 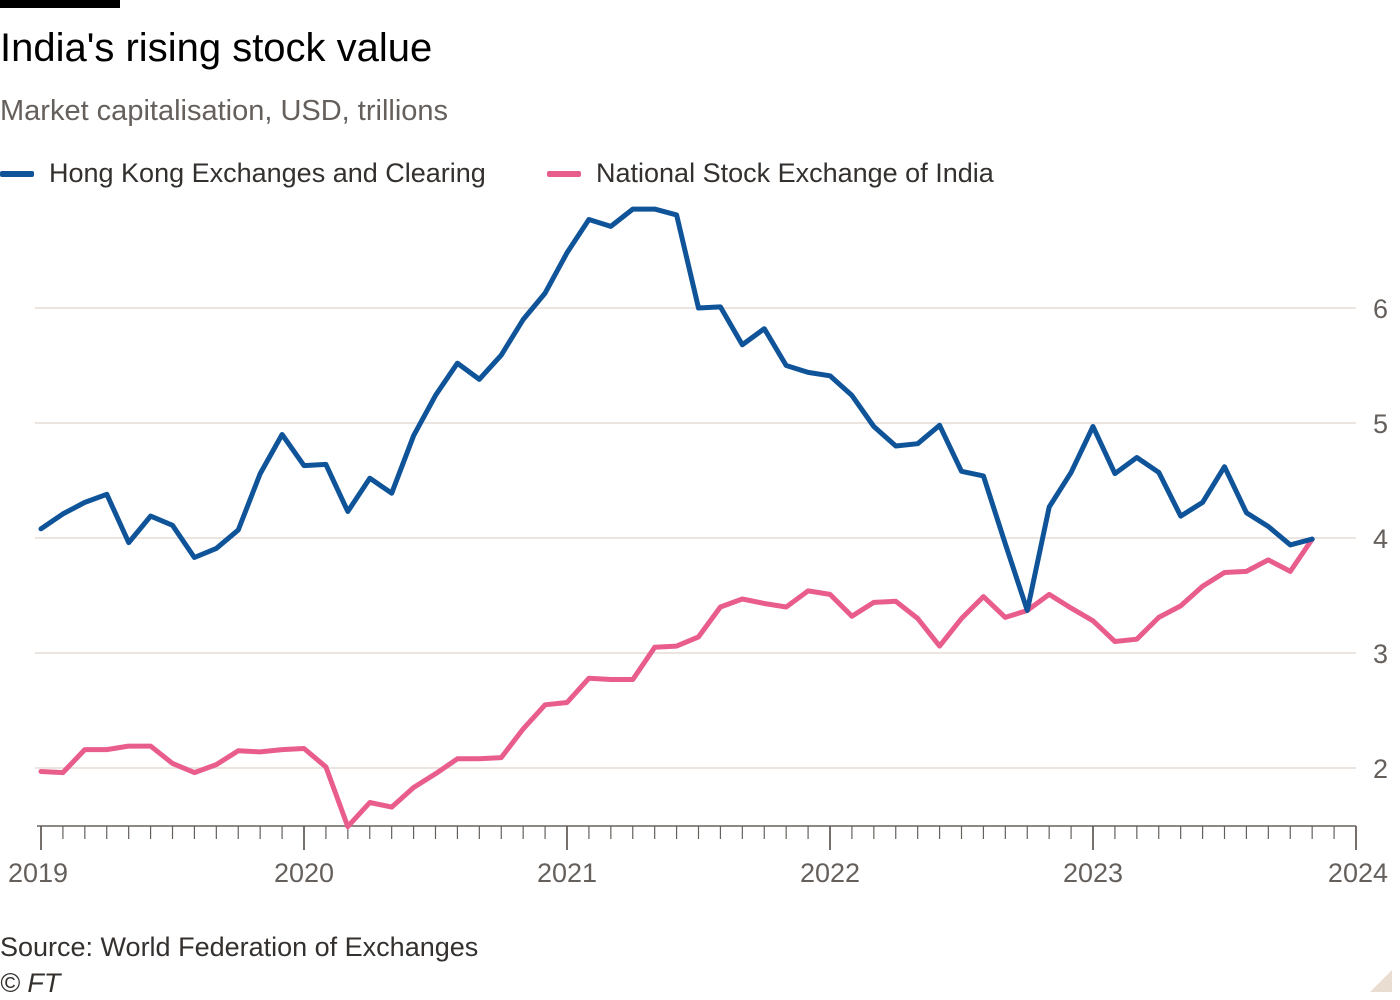 What do you see at coordinates (1093, 873) in the screenshot?
I see `x-tick-label: 2023` at bounding box center [1093, 873].